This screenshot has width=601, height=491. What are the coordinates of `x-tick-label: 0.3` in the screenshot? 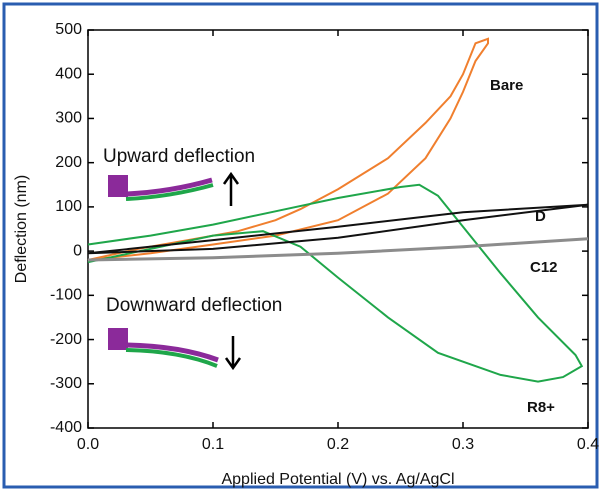 It's located at (463, 444).